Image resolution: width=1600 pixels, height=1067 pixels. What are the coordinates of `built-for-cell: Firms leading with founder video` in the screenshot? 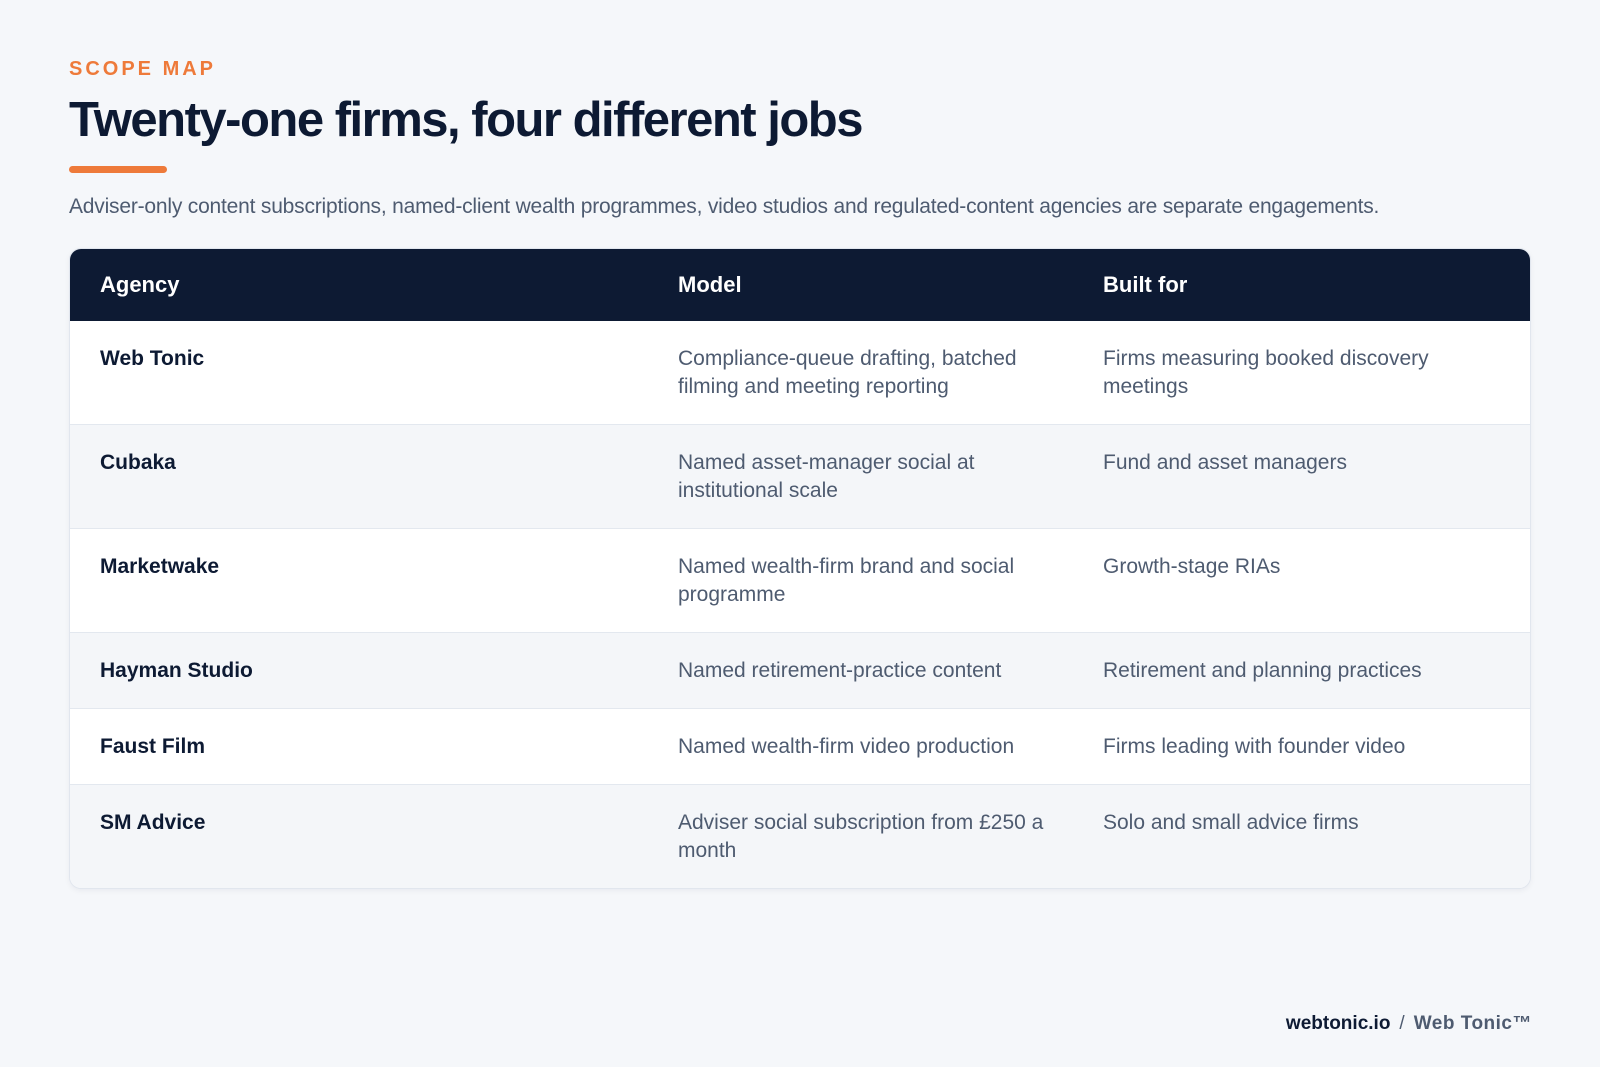 It's located at (1254, 746).